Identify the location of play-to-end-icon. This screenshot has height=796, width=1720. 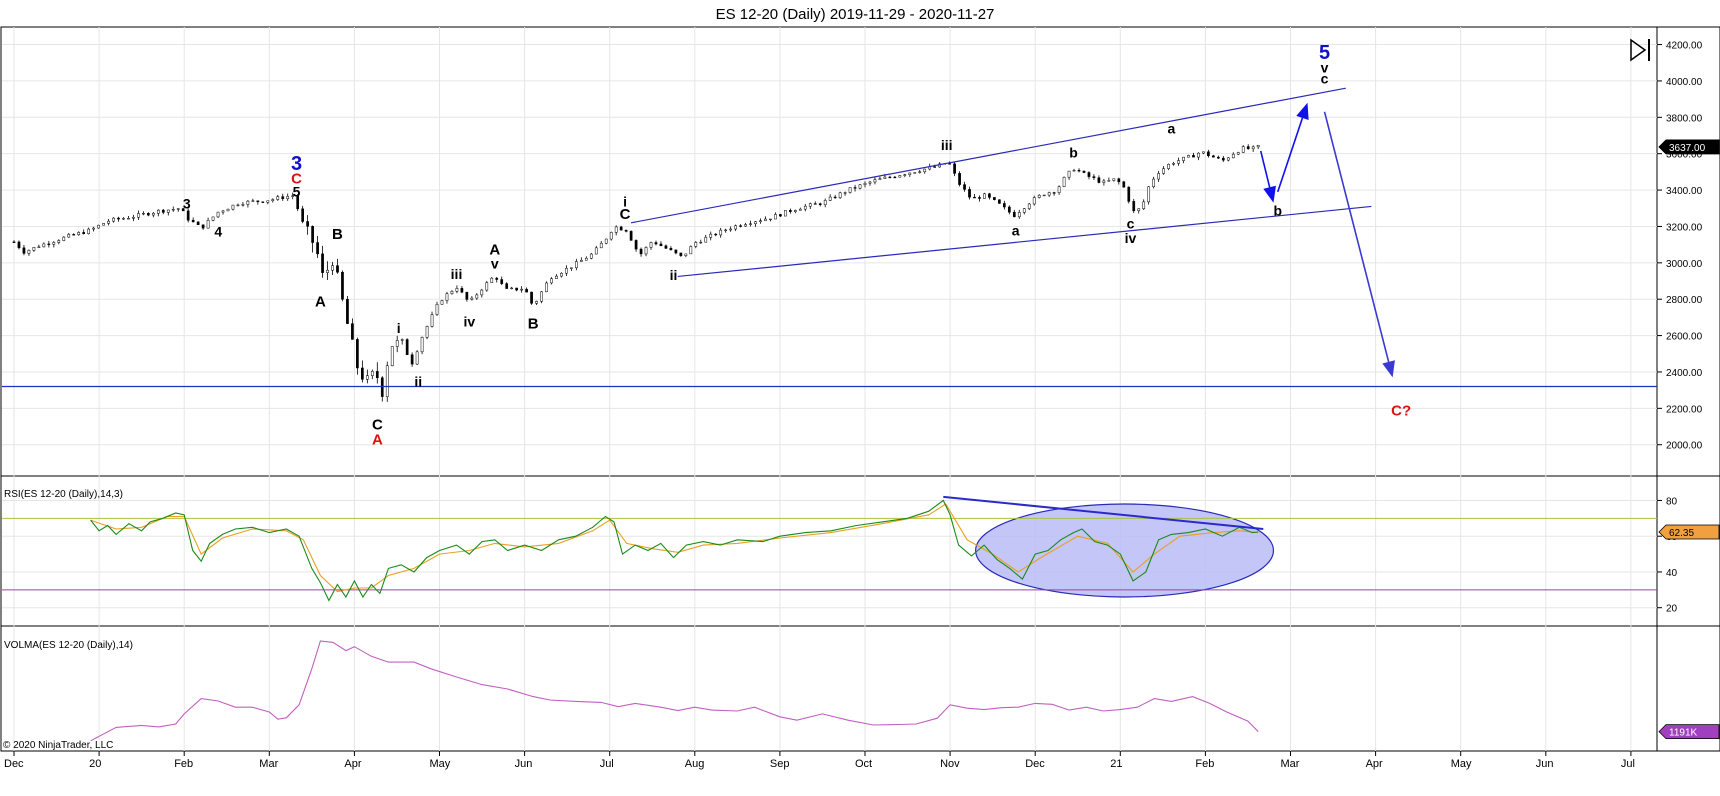
(1640, 50).